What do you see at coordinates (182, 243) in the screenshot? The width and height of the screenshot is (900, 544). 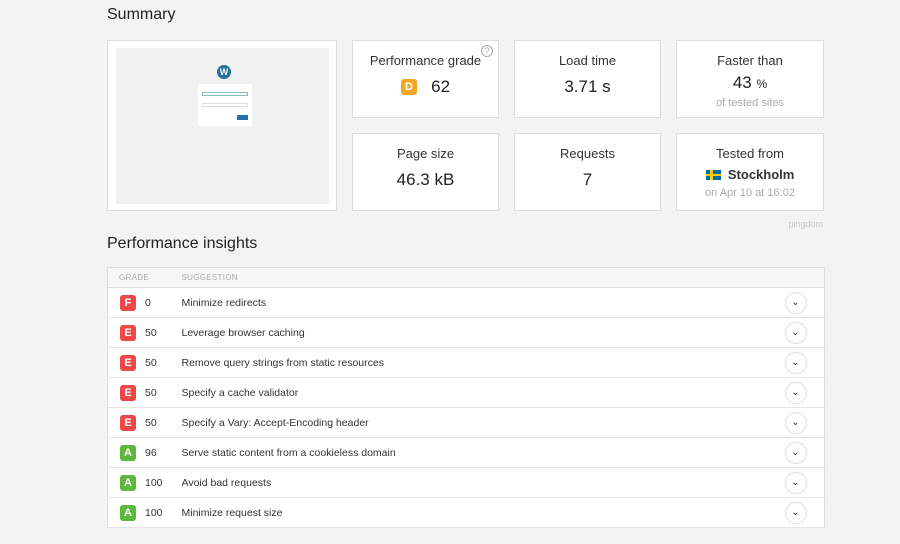 I see `insights-title: Performance insights` at bounding box center [182, 243].